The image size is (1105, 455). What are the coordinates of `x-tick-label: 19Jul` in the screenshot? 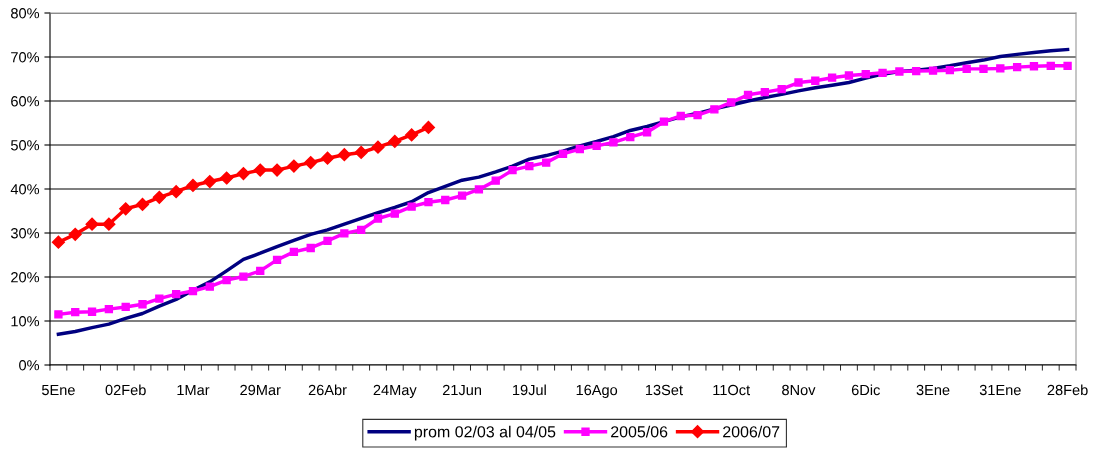 It's located at (529, 390).